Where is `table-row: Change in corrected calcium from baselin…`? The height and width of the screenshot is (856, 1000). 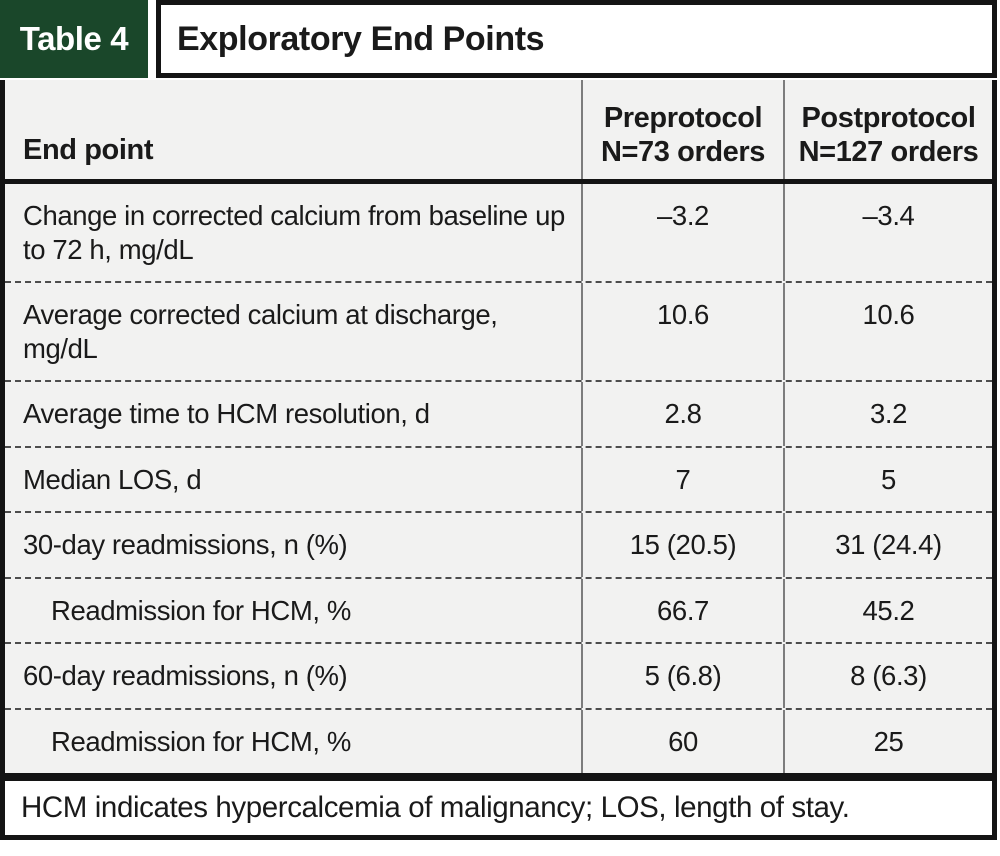
table-row: Change in corrected calcium from baselin… is located at coordinates (498, 234).